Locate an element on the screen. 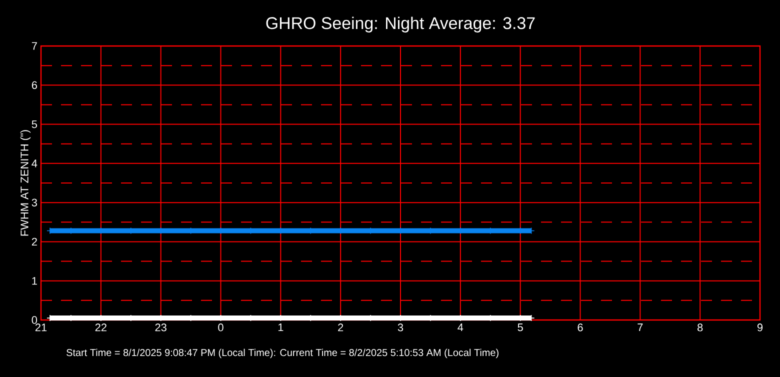 This screenshot has height=377, width=780. x-tick-label: 6 is located at coordinates (580, 328).